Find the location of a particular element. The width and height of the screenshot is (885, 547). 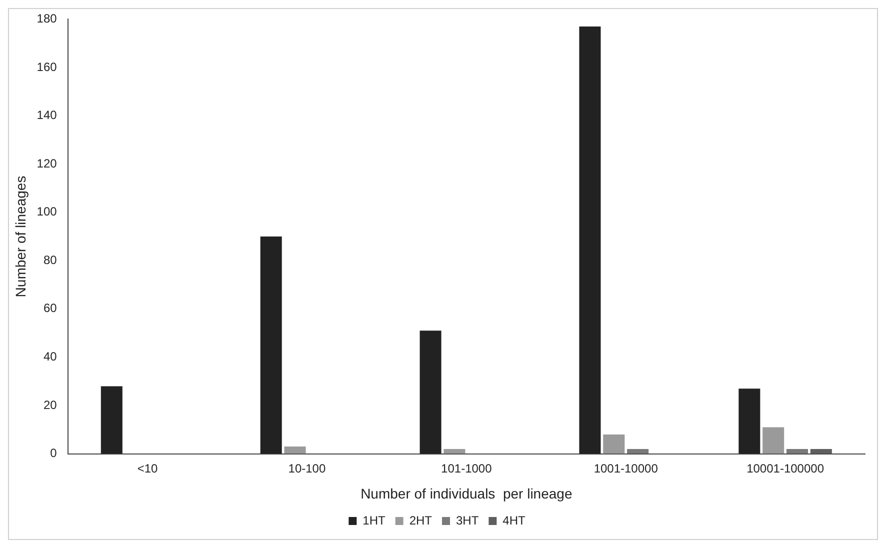

x-tick-label: 10-100 is located at coordinates (307, 468).